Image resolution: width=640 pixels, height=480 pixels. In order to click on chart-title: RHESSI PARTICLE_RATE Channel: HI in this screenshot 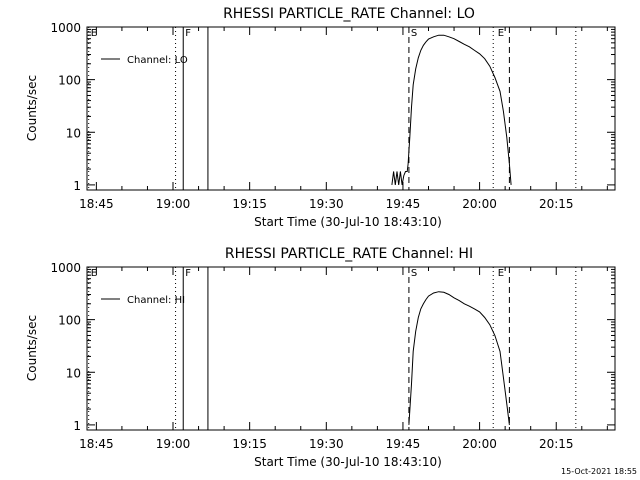, I will do `click(349, 254)`.